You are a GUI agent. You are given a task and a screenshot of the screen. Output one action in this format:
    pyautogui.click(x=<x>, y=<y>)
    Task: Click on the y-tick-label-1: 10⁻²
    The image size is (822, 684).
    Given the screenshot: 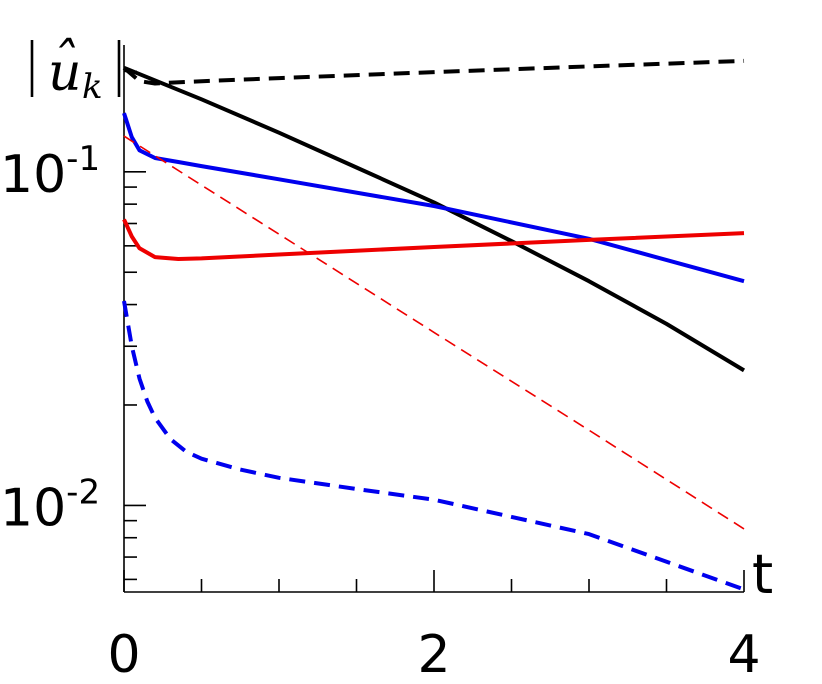 What is the action you would take?
    pyautogui.click(x=50, y=505)
    